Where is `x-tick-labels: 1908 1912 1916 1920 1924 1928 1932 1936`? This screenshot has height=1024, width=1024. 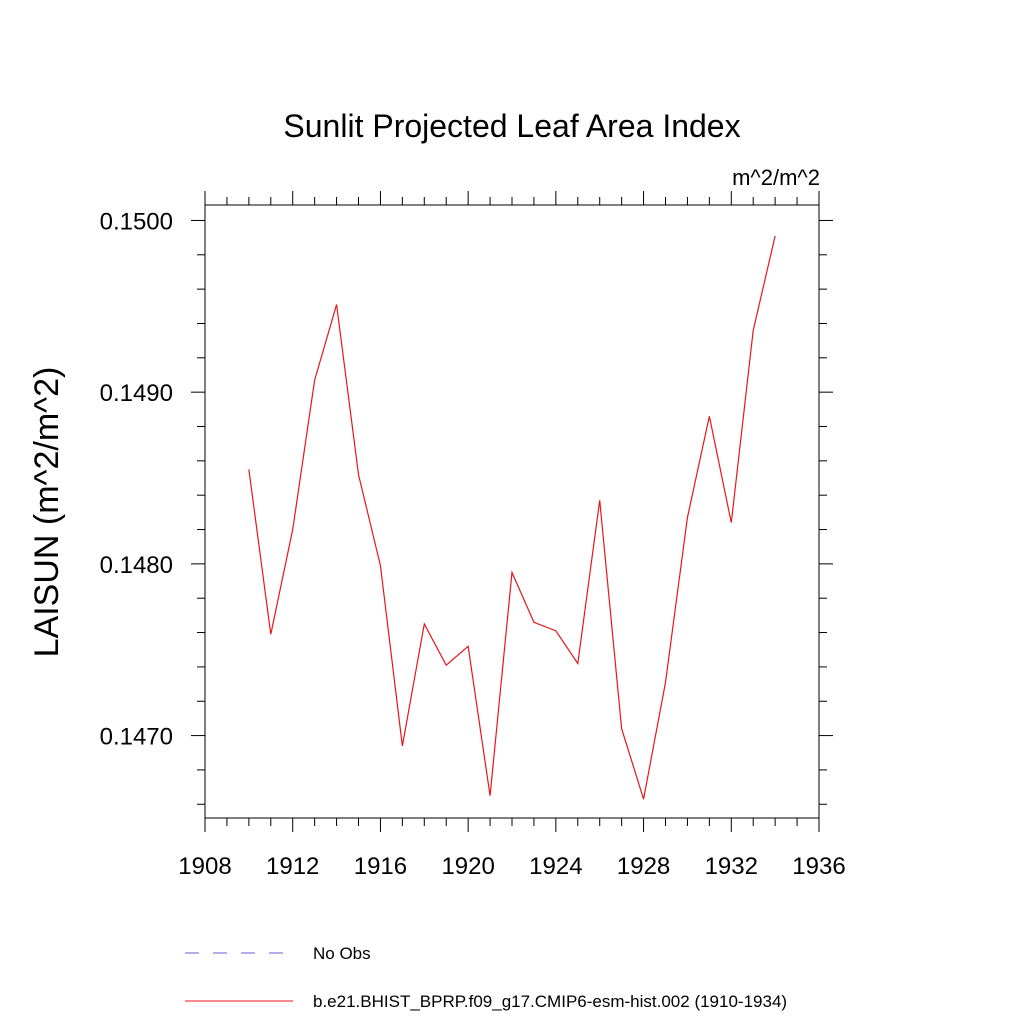 x-tick-labels: 1908 1912 1916 1920 1924 1928 1932 1936 is located at coordinates (511, 866).